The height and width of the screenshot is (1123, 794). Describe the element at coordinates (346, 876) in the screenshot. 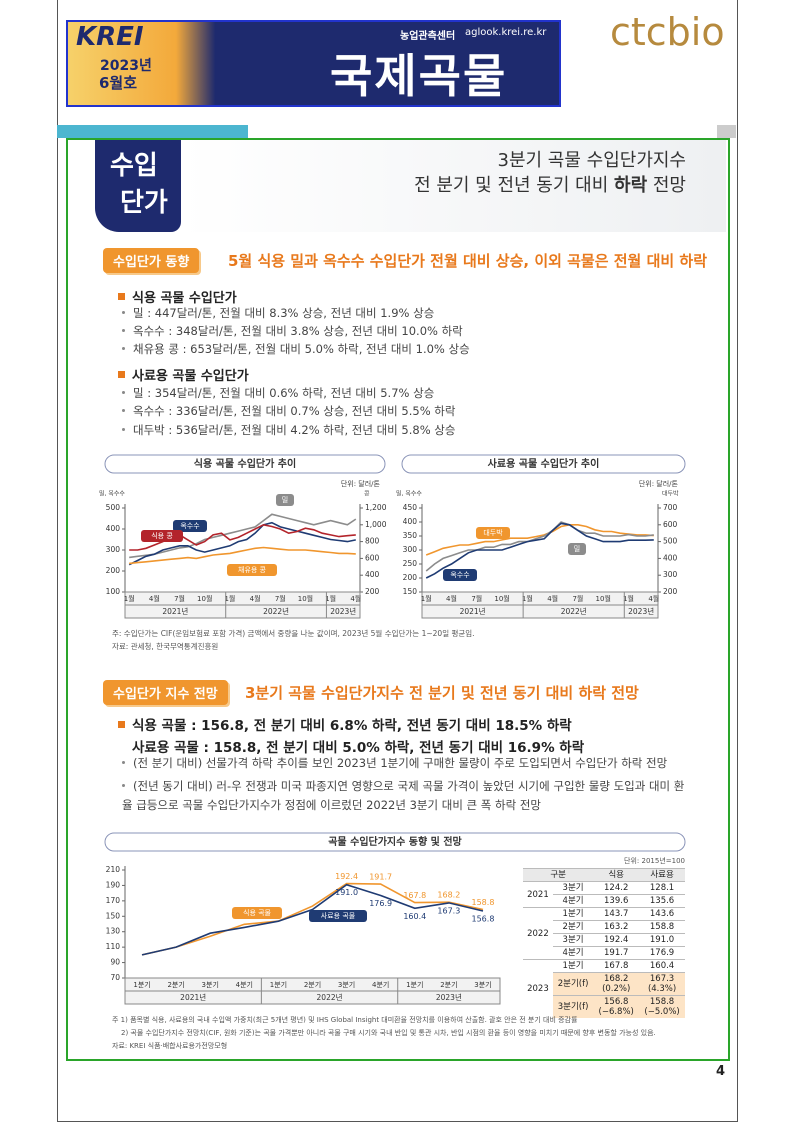

I see `data-label: 192.4` at that location.